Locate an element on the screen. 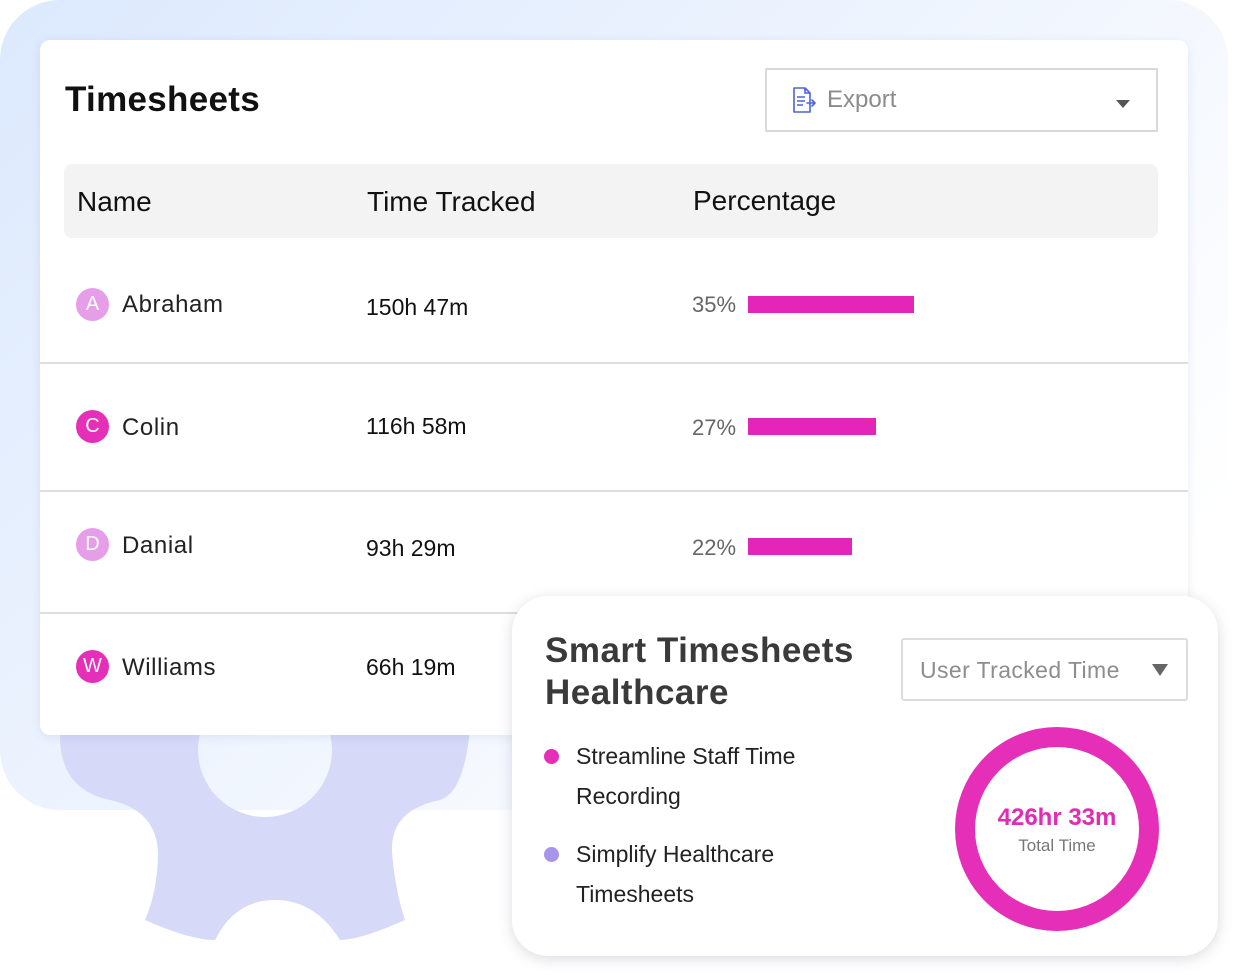  feature-text-line: Simplify Healthcare is located at coordinates (675, 854).